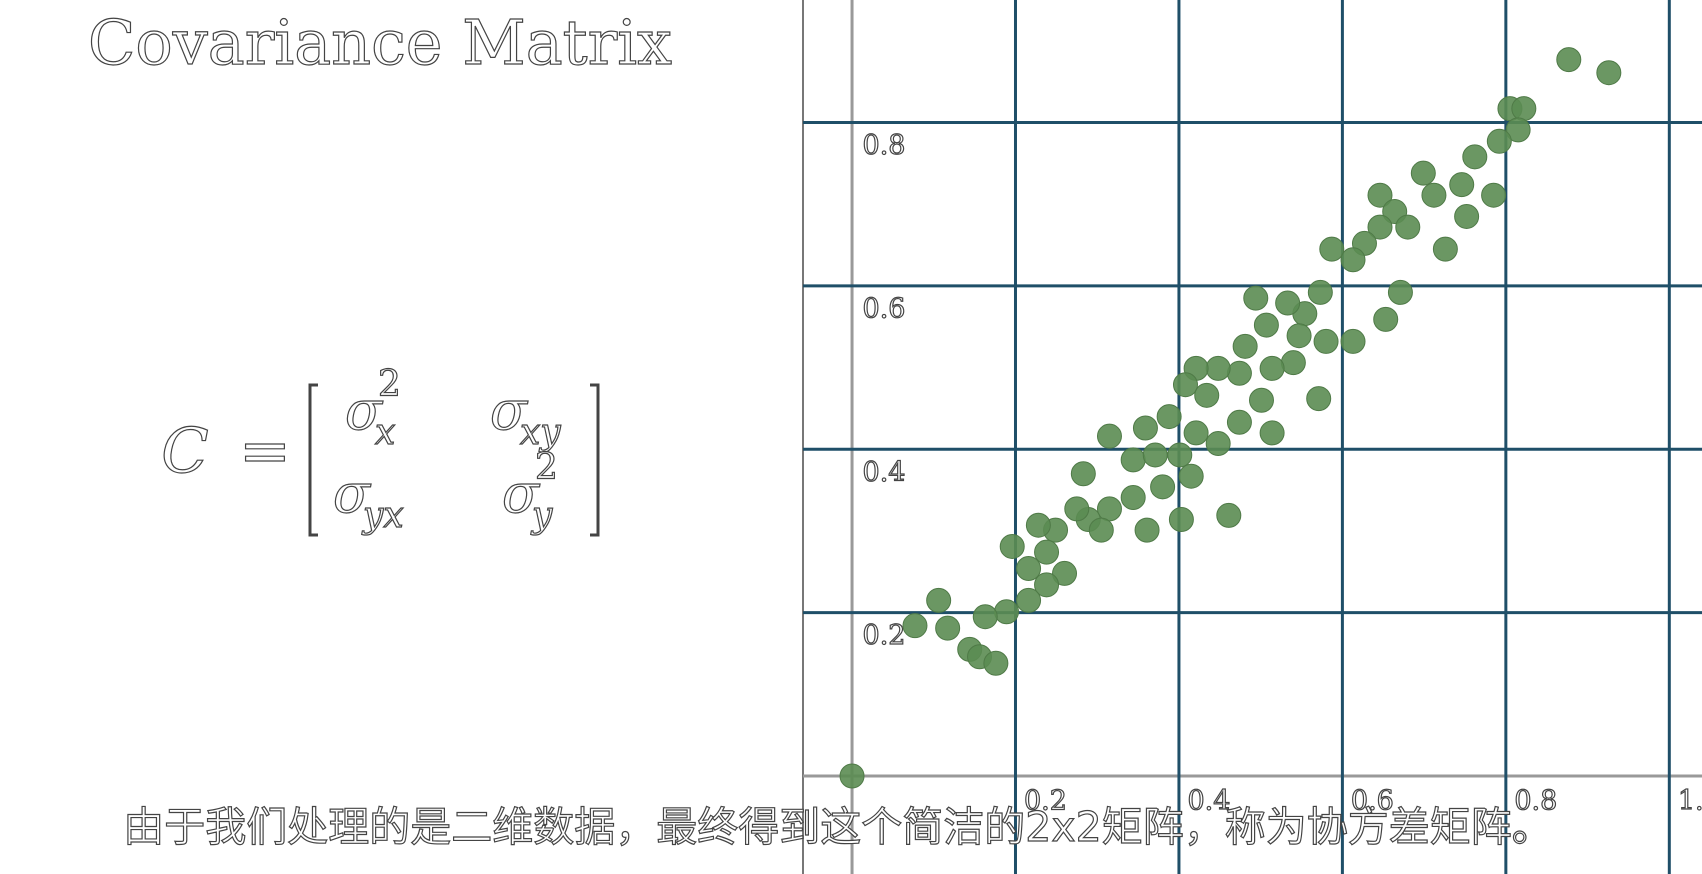 The height and width of the screenshot is (874, 1702). What do you see at coordinates (265, 450) in the screenshot?
I see `formula-eq: =` at bounding box center [265, 450].